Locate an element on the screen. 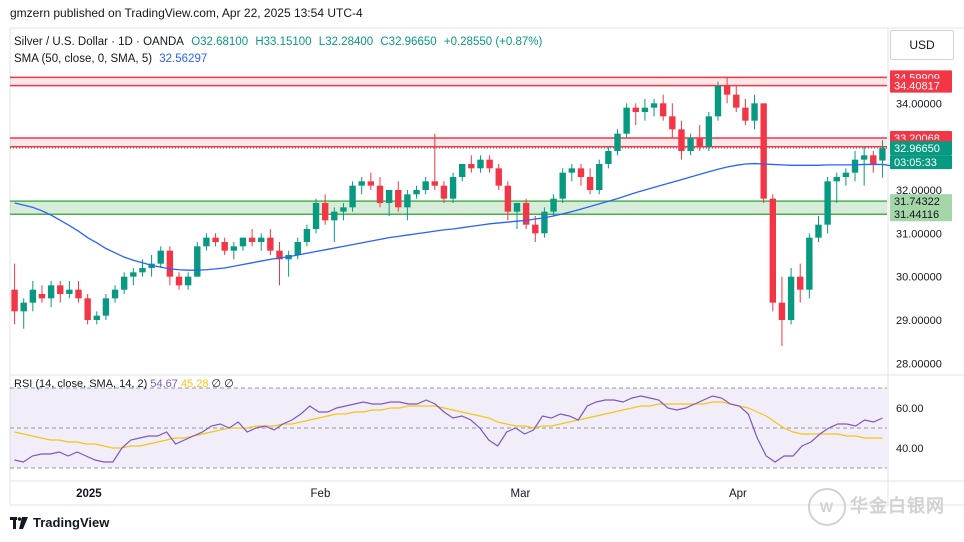 The height and width of the screenshot is (542, 964). open-value: O32.68100 is located at coordinates (220, 42).